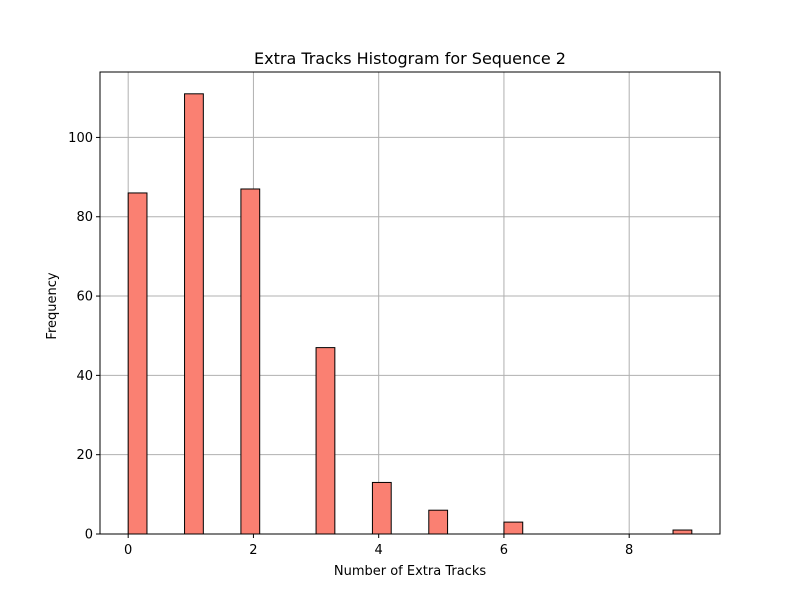 This screenshot has height=600, width=800. I want to click on y-tick-label: 20, so click(84, 455).